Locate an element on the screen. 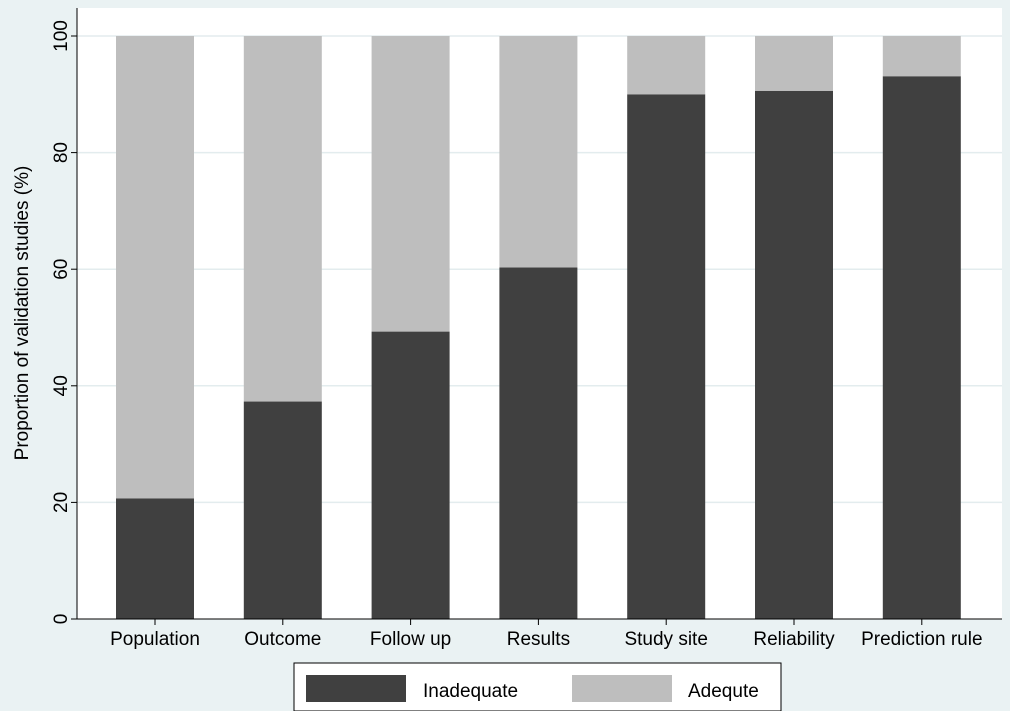 Image resolution: width=1010 pixels, height=711 pixels. y-axis-title: Proportion of validation studies (%) is located at coordinates (22, 313).